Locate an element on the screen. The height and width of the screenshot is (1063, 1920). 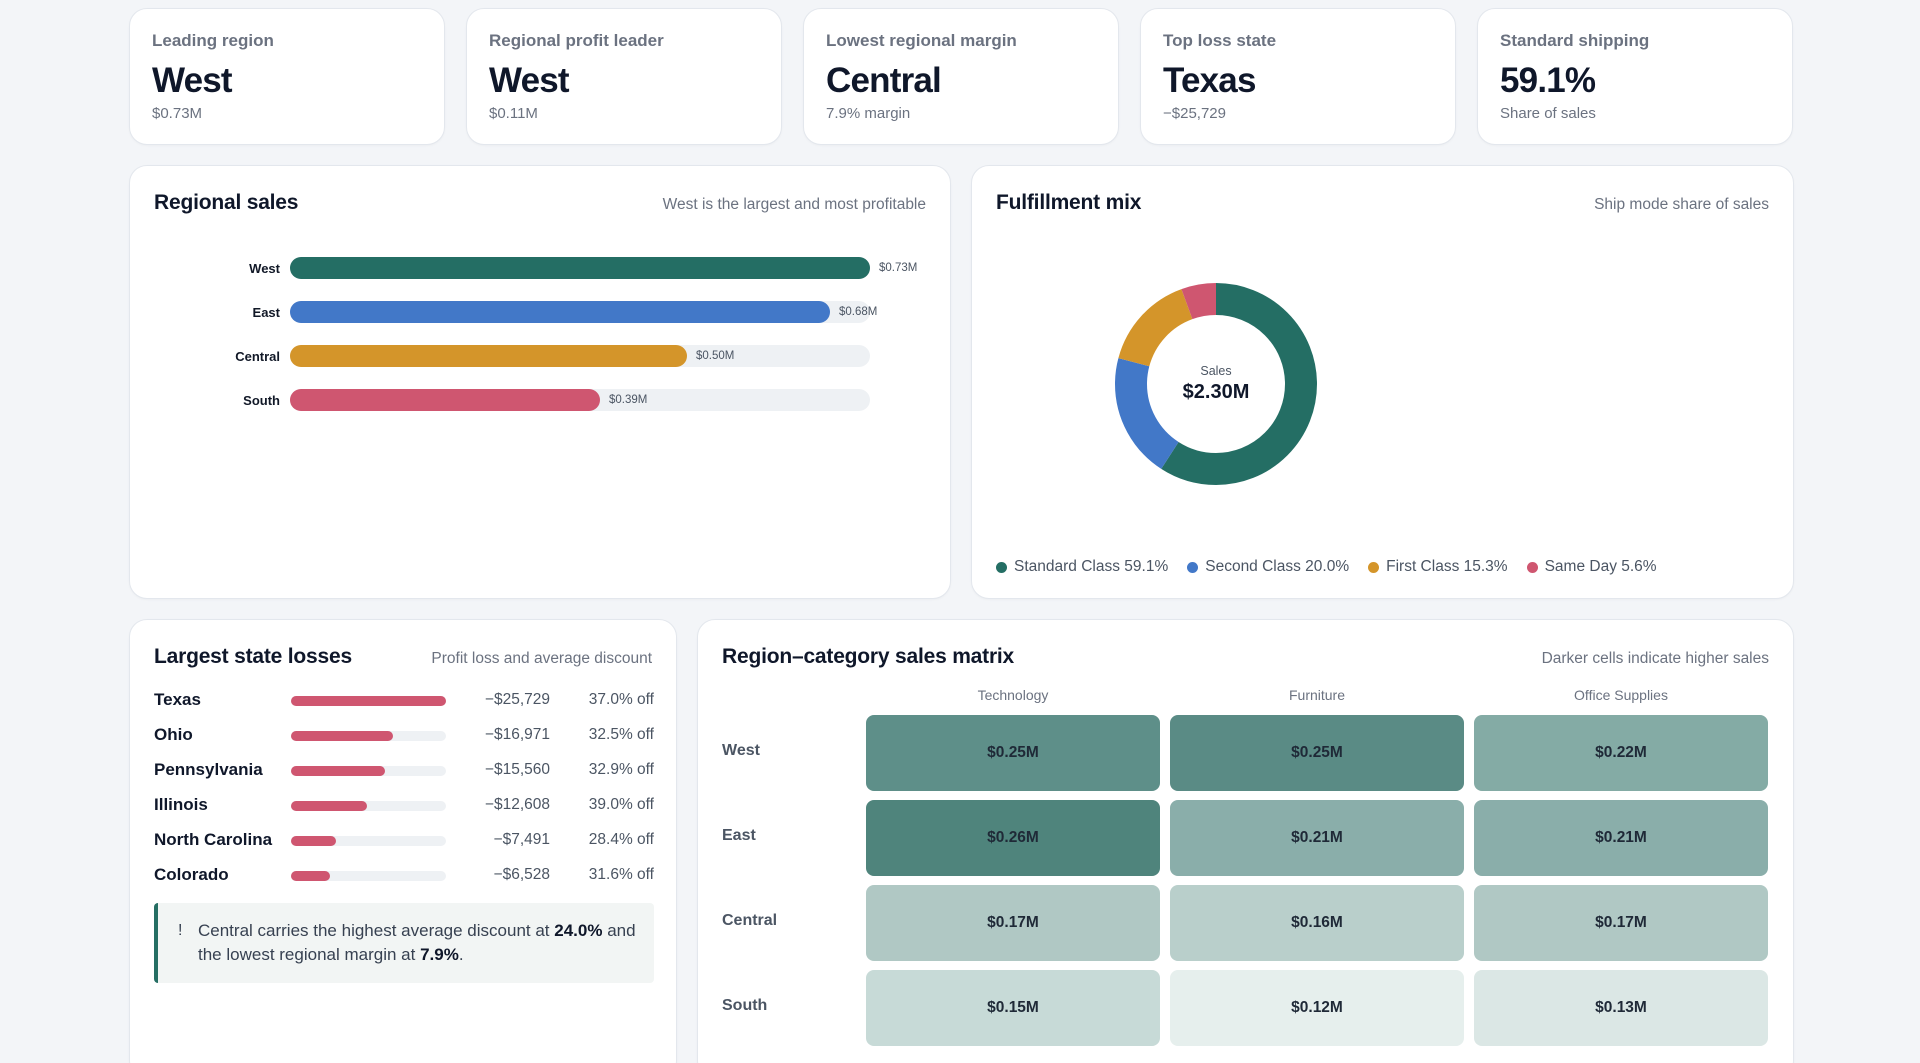
loss-row: Illinois −$12,608 39.0% off is located at coordinates (404, 804).